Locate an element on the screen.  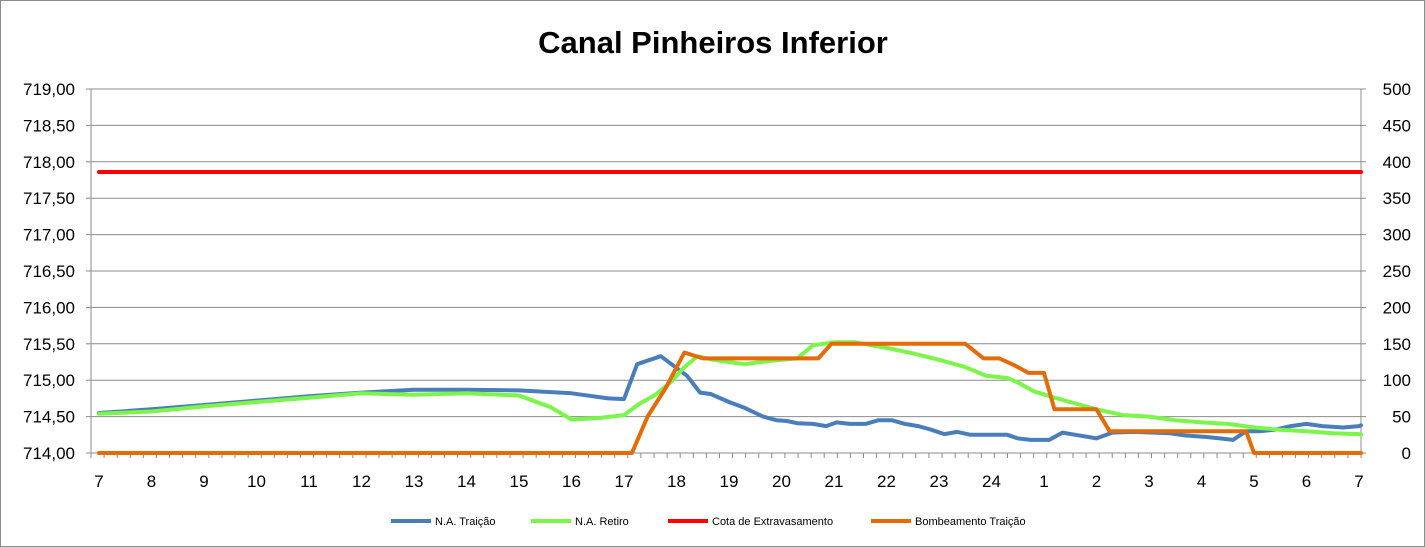
x-tick-label: 17 is located at coordinates (624, 481).